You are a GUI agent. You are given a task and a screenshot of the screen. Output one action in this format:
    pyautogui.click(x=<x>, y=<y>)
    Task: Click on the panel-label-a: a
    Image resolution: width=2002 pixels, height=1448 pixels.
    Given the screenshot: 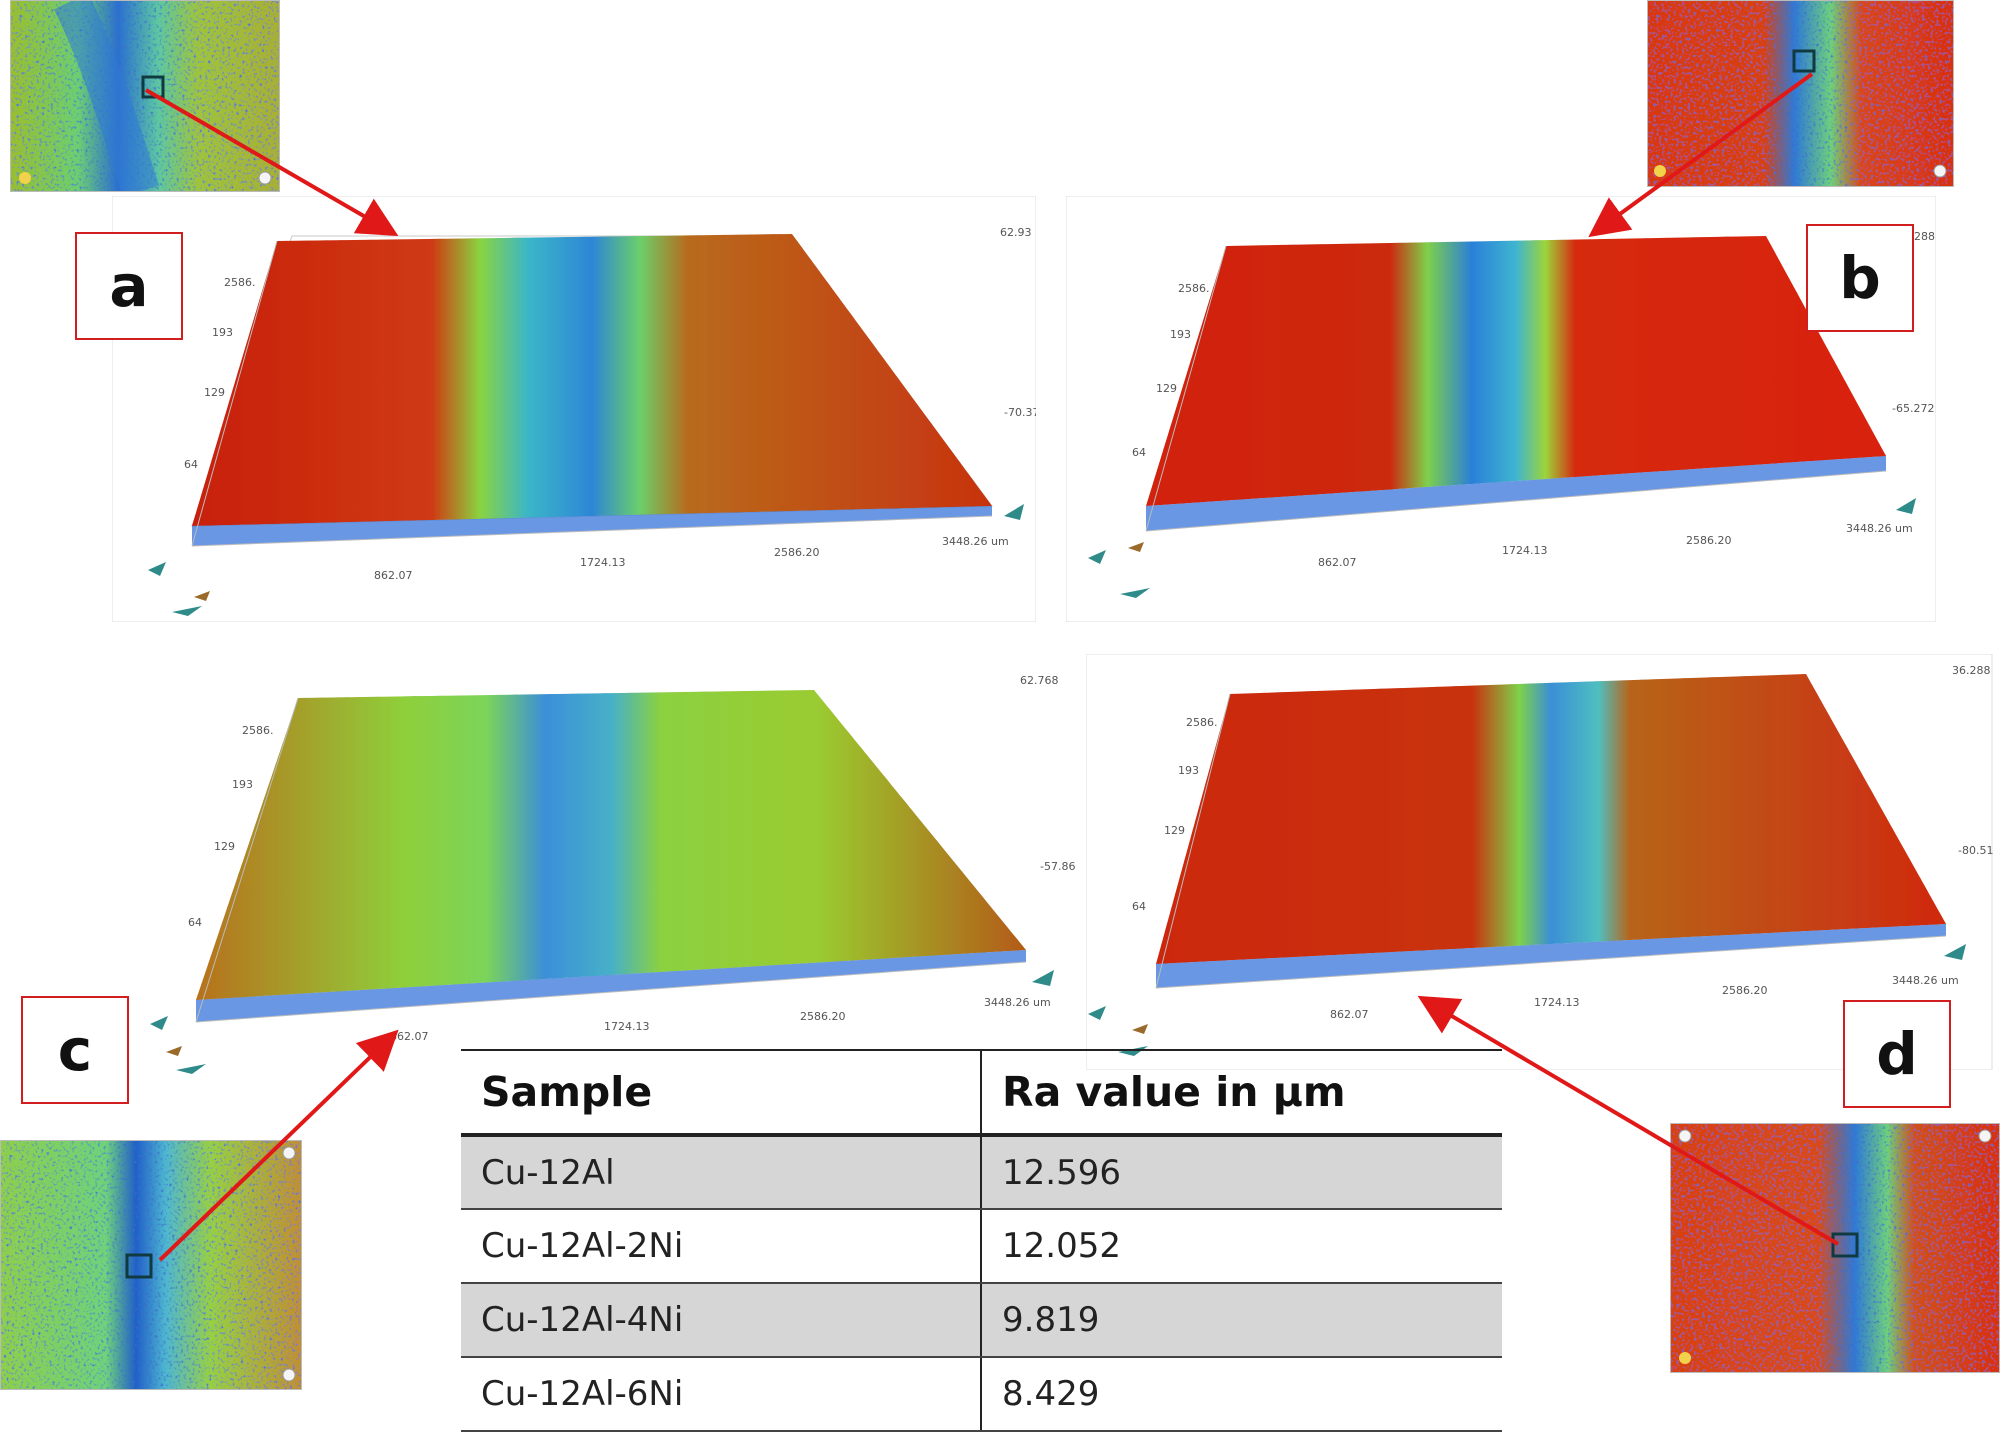 What is the action you would take?
    pyautogui.click(x=129, y=286)
    